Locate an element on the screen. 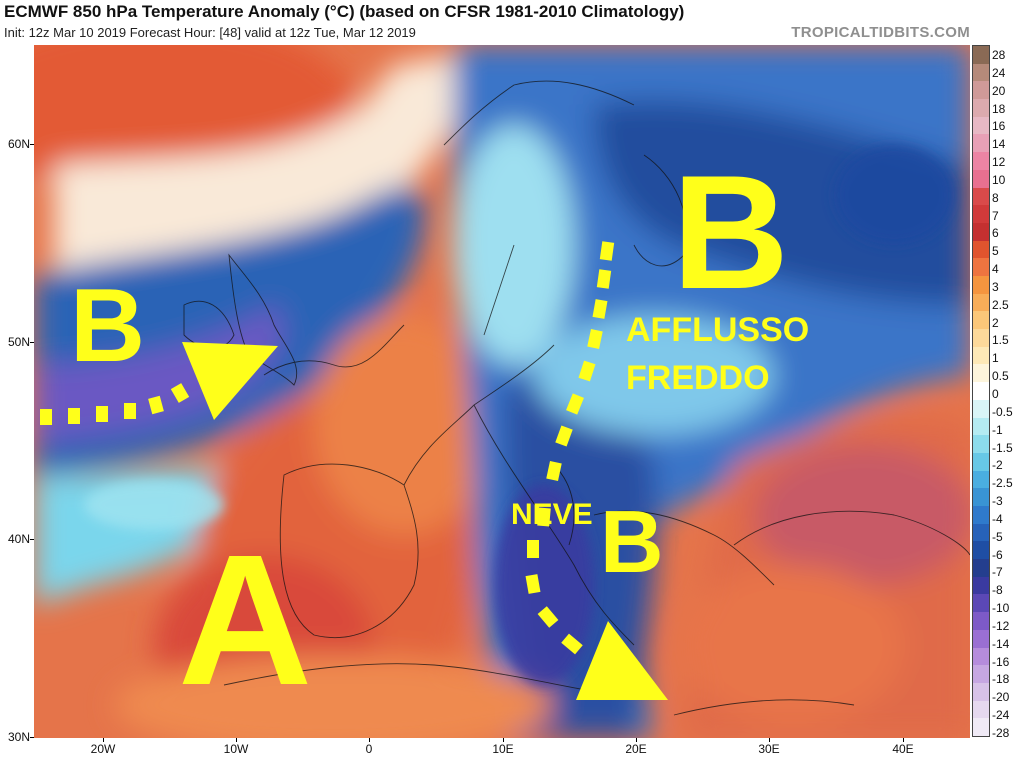 This screenshot has height=757, width=1024. colorbar-label: -0.5 is located at coordinates (1002, 411).